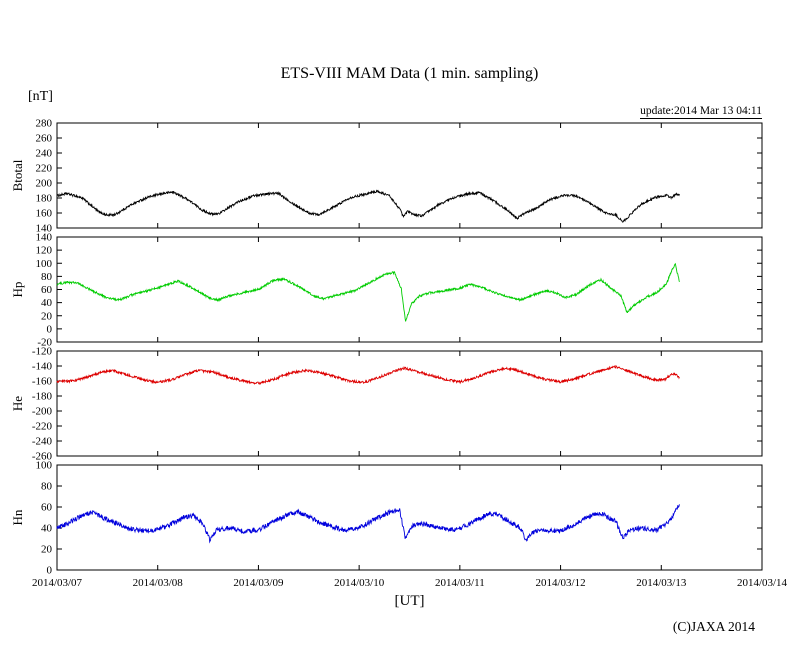 This screenshot has height=655, width=810. What do you see at coordinates (44, 251) in the screenshot?
I see `svg-text: 120` at bounding box center [44, 251].